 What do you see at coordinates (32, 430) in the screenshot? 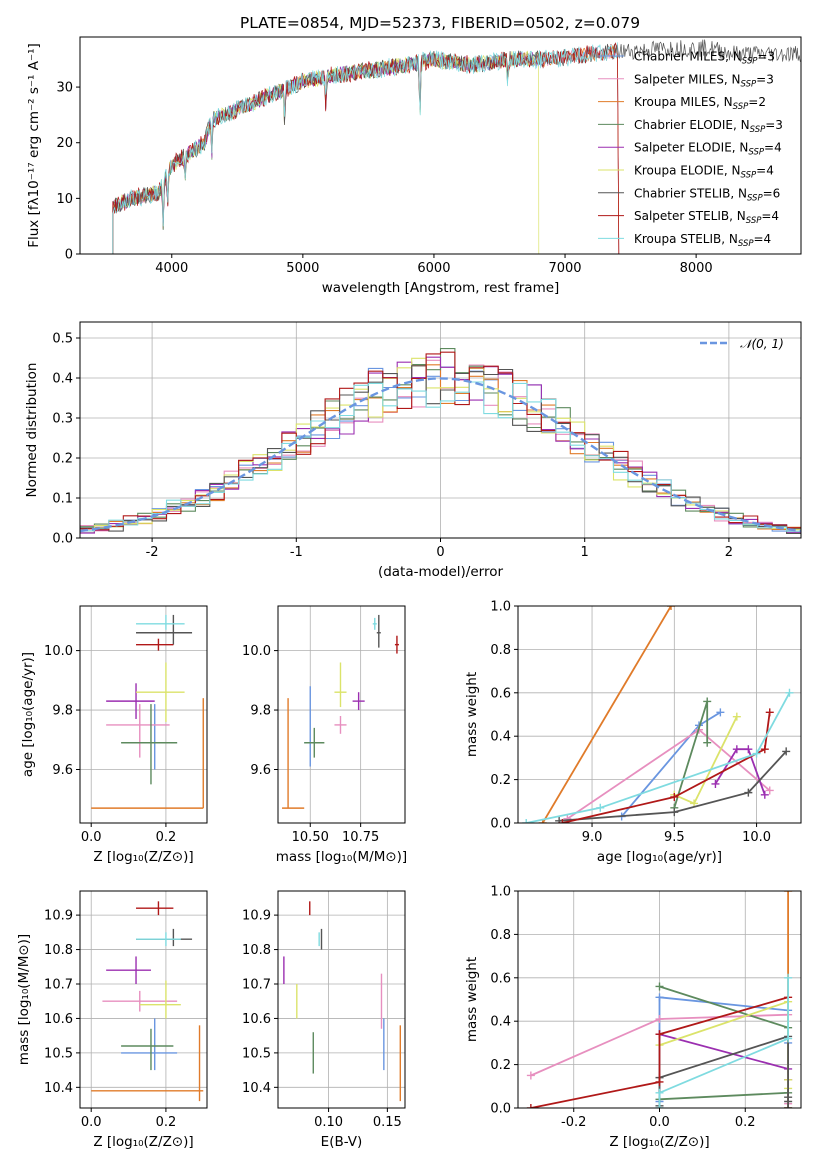
I see `y-axis-label: Normed distribution` at bounding box center [32, 430].